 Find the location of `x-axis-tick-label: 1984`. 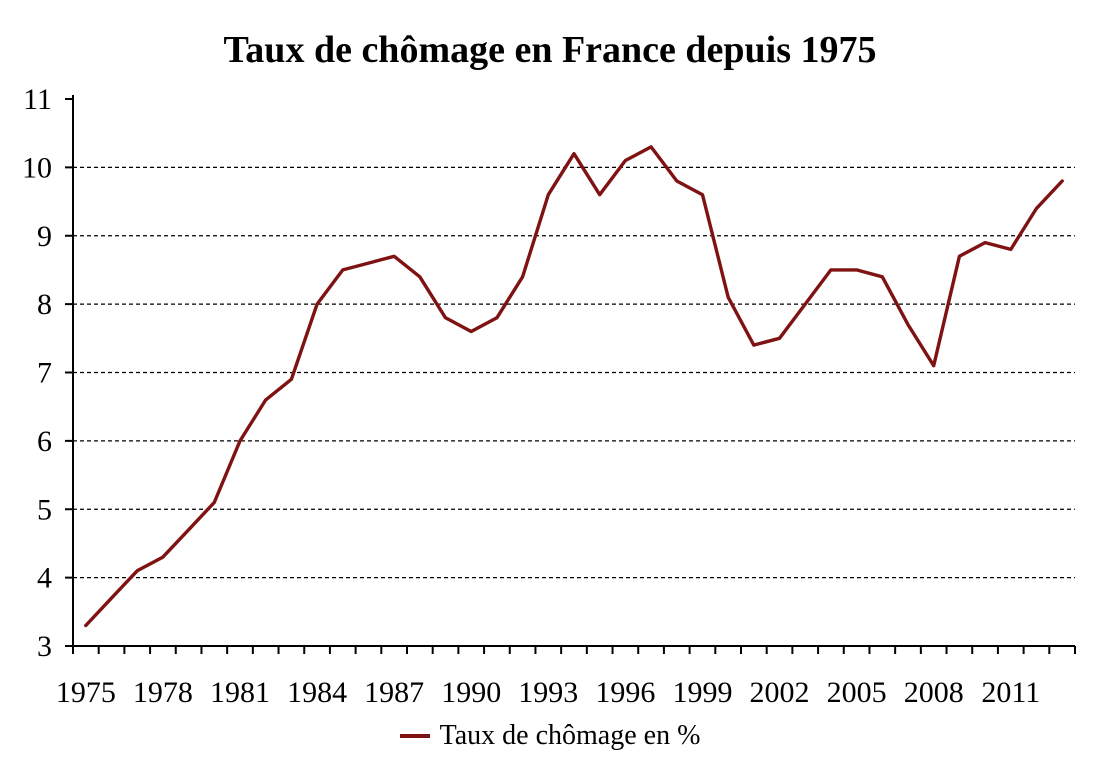

x-axis-tick-label: 1984 is located at coordinates (317, 692).